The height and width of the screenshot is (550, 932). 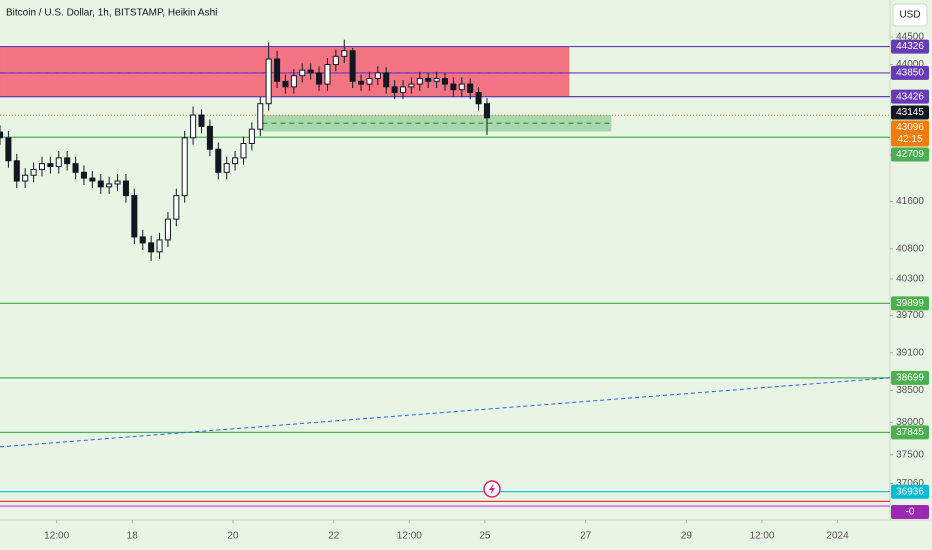 I want to click on y-tick-label: 38500, so click(x=910, y=390).